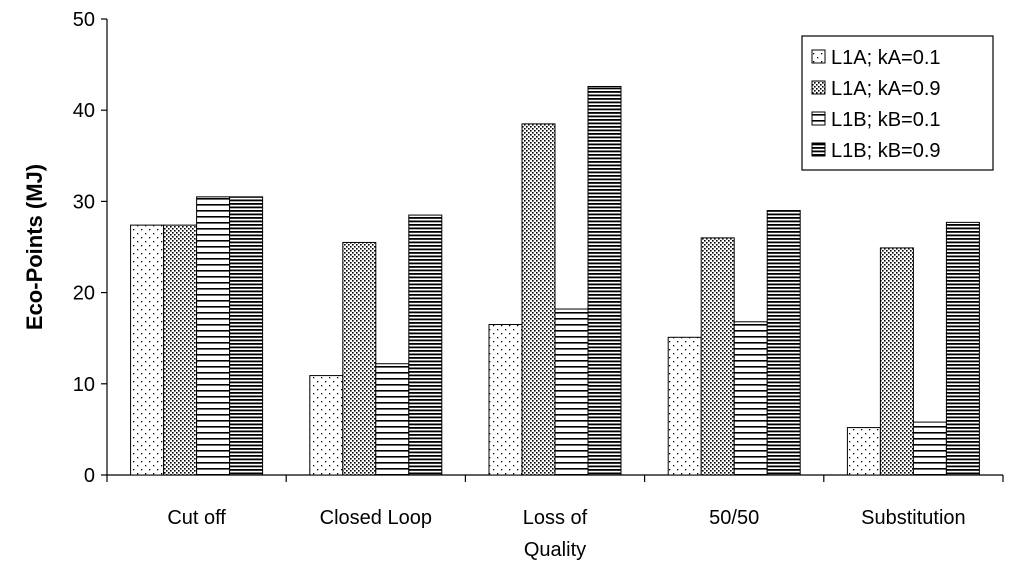  Describe the element at coordinates (89, 476) in the screenshot. I see `y-tick-label: 0` at that location.